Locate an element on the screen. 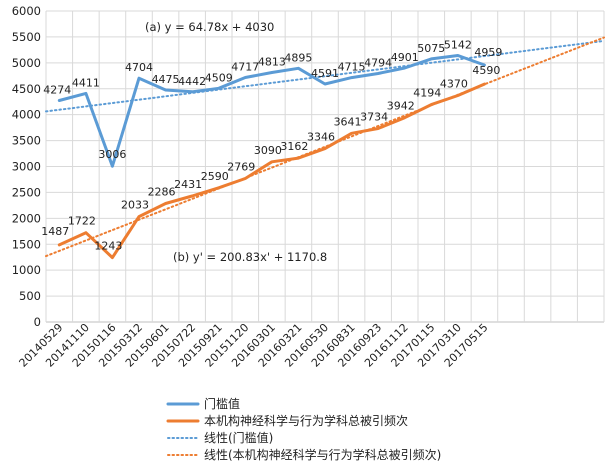 Image resolution: width=608 pixels, height=473 pixels. data-label-b: 3942 is located at coordinates (401, 106).